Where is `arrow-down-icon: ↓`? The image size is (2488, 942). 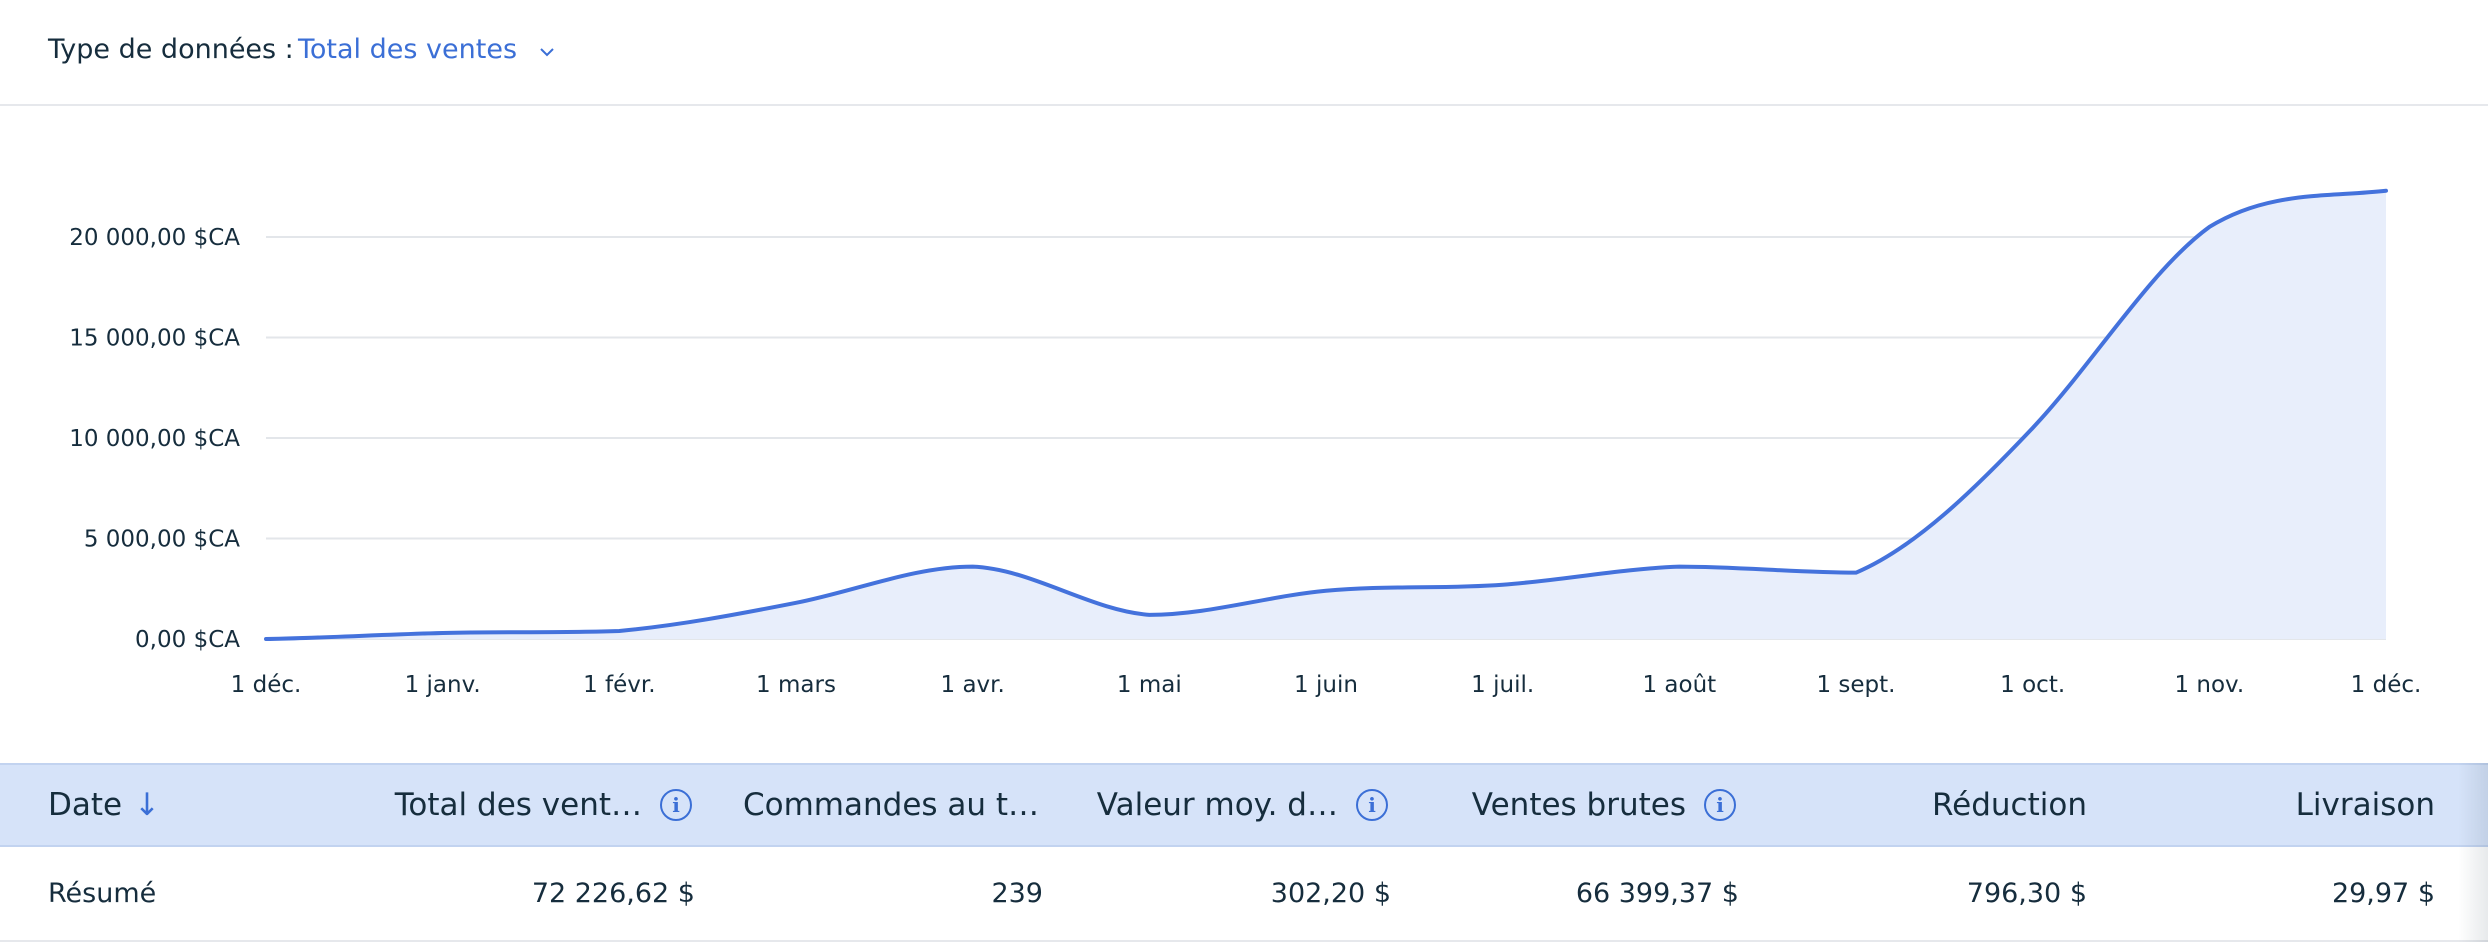
arrow-down-icon: ↓ is located at coordinates (147, 805).